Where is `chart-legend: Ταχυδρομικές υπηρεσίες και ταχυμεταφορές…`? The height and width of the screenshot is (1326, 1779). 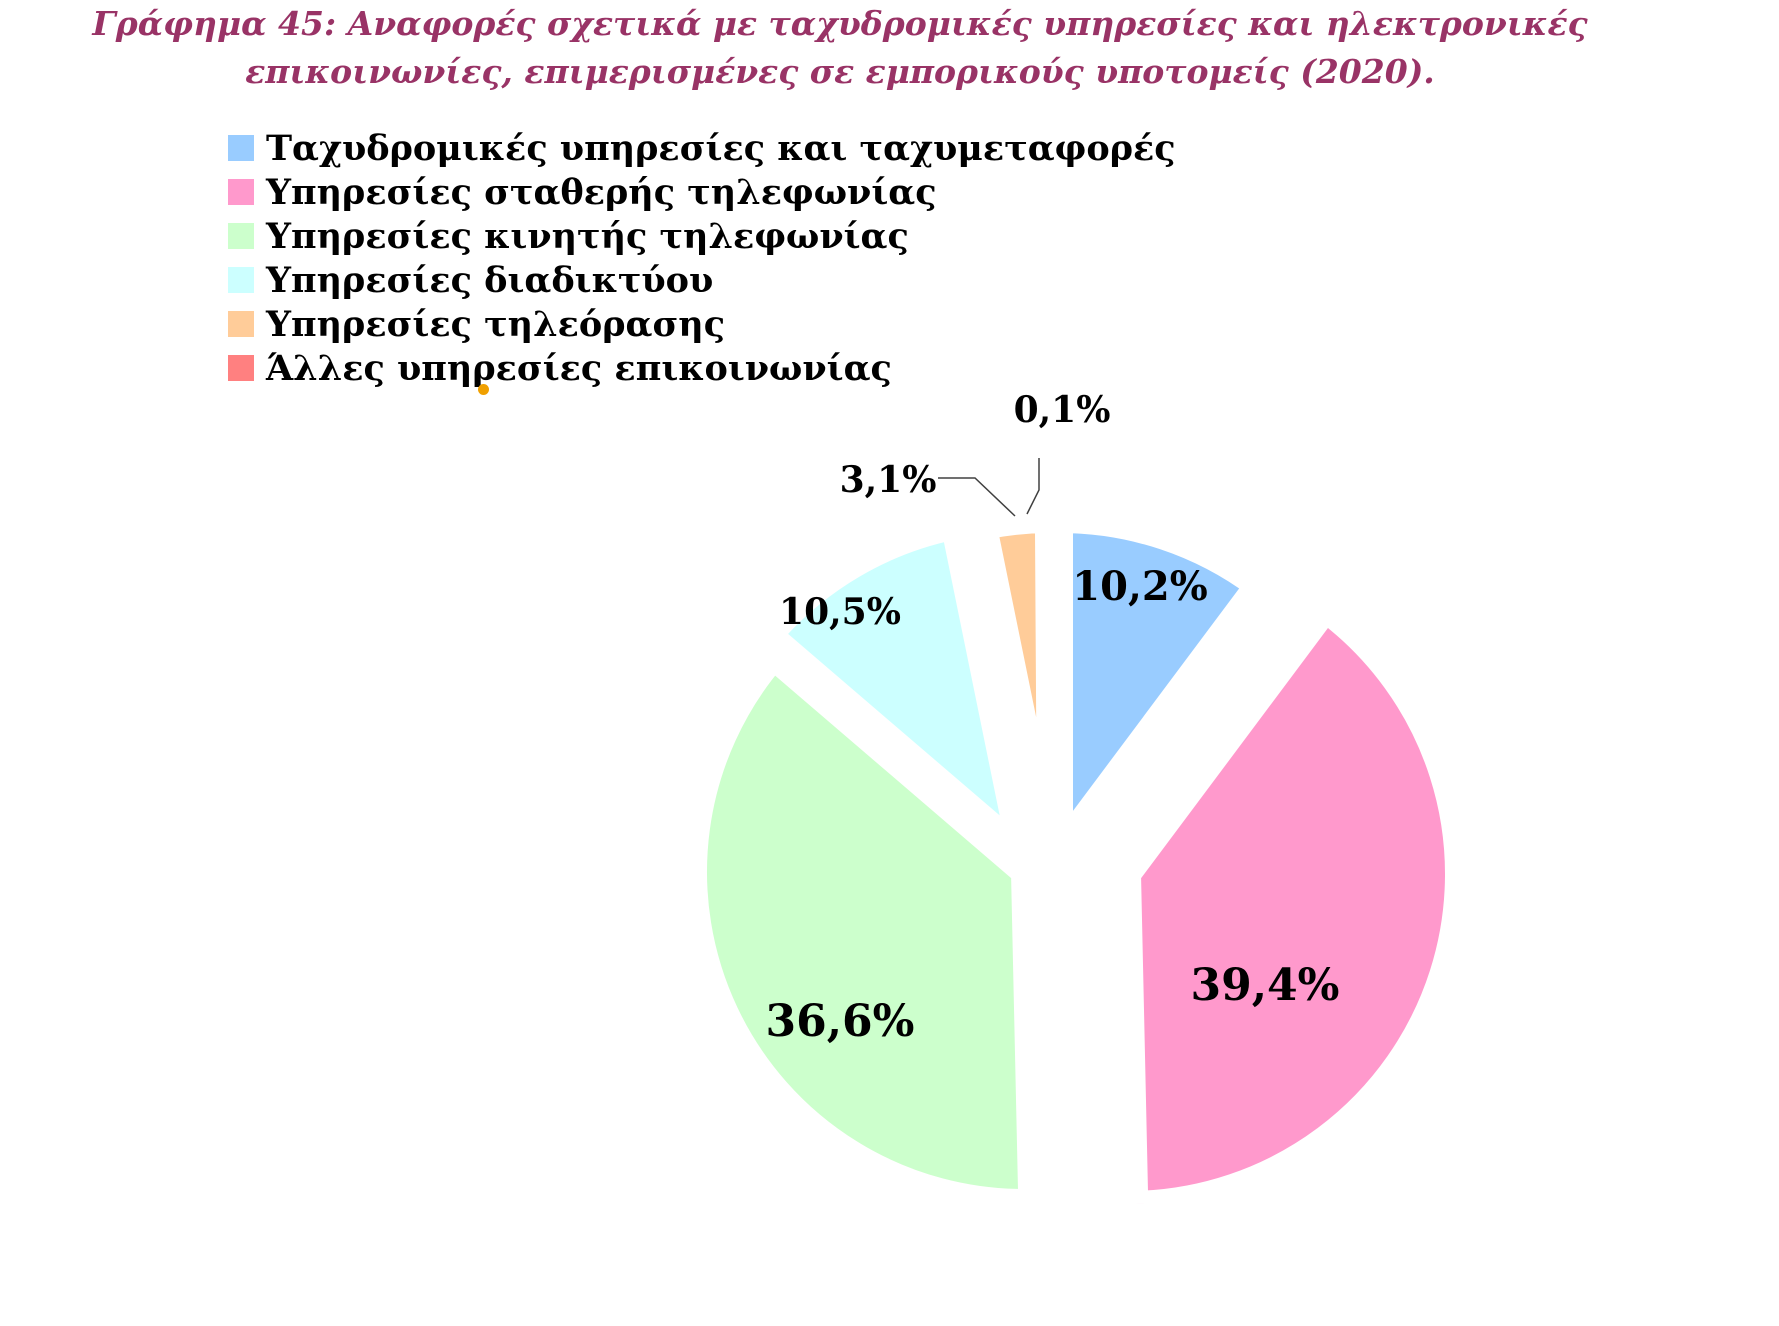
chart-legend: Ταχυδρομικές υπηρεσίες και ταχυμεταφορές… is located at coordinates (702, 258).